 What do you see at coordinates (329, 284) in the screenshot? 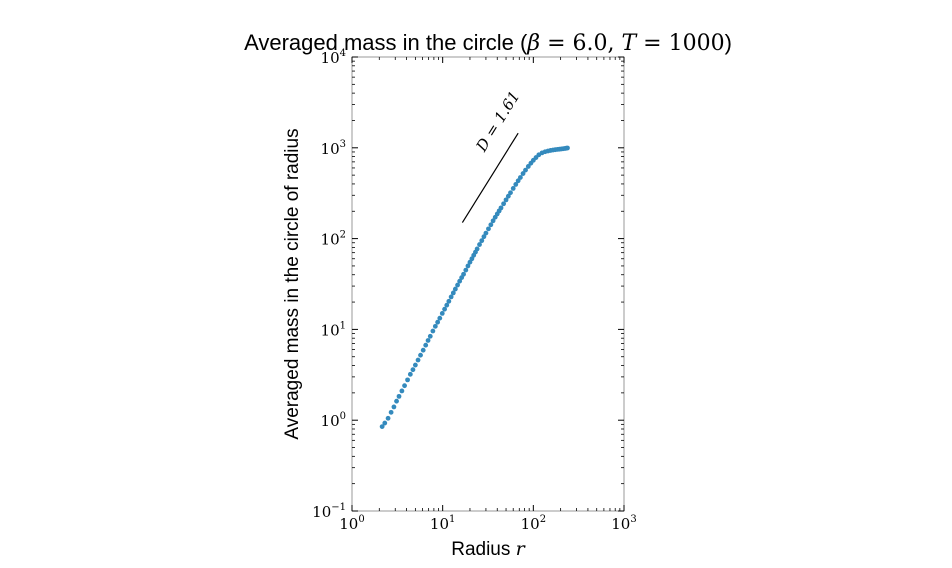
I see `y-tick-labels: 10⁻¹ 10⁰ 10¹ 10² 10³ 10⁴` at bounding box center [329, 284].